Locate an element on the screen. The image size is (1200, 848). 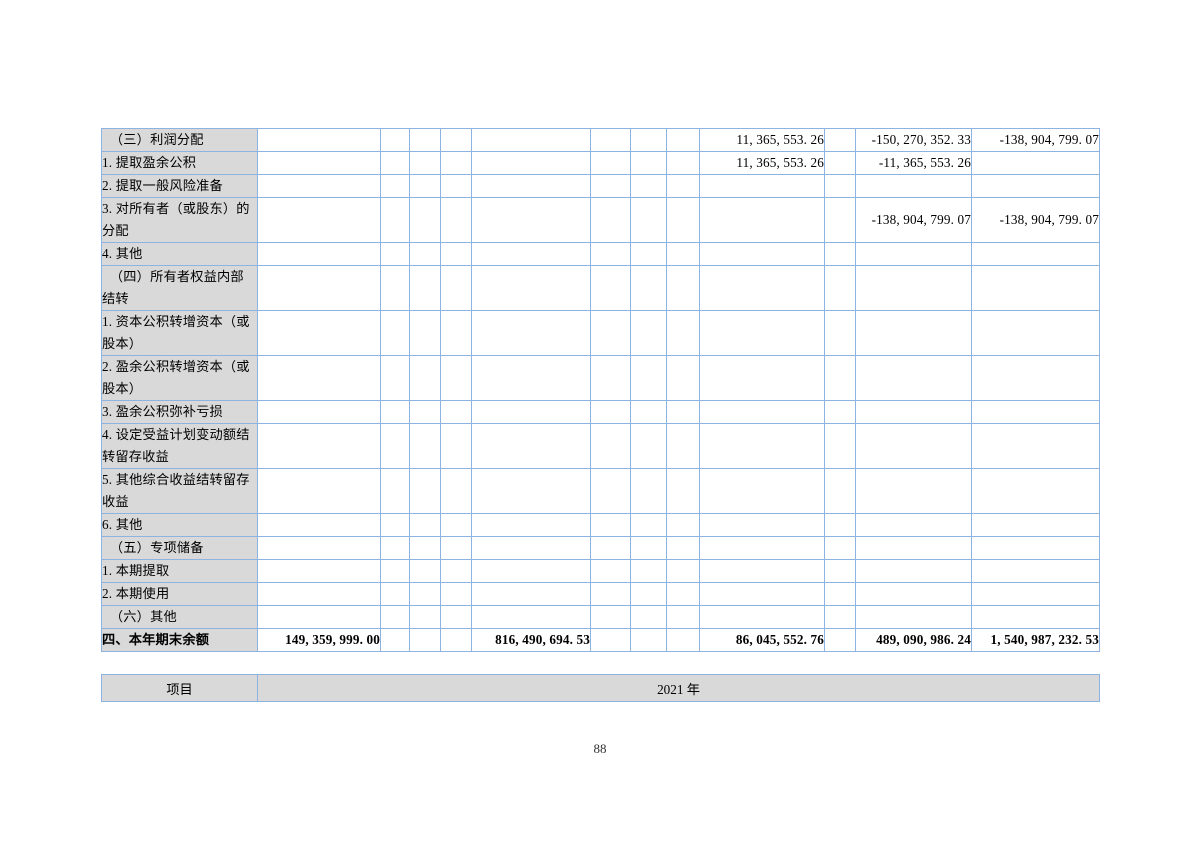
table-row: （六）其他 is located at coordinates (600, 617).